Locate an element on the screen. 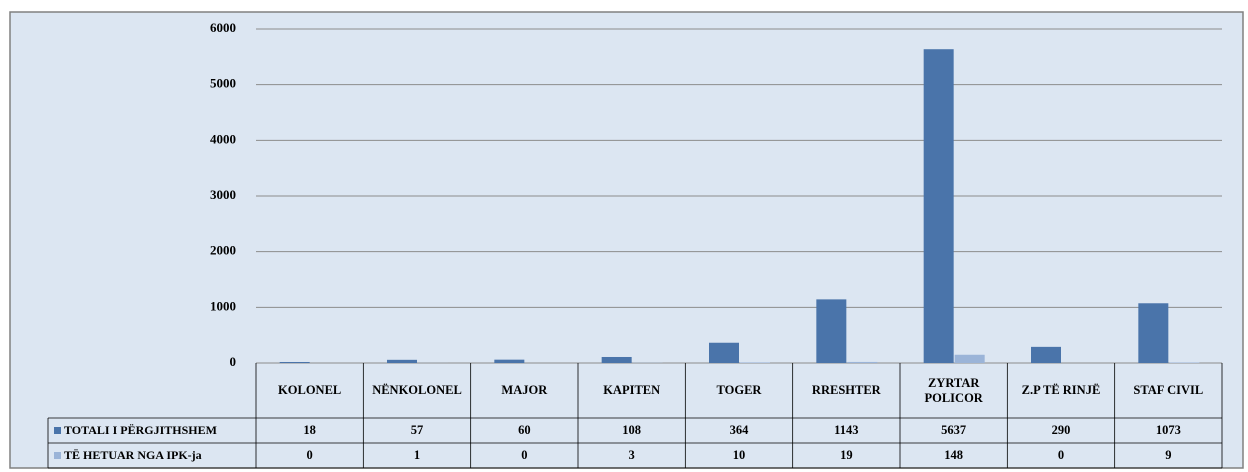  category-label: MAJOR is located at coordinates (524, 390).